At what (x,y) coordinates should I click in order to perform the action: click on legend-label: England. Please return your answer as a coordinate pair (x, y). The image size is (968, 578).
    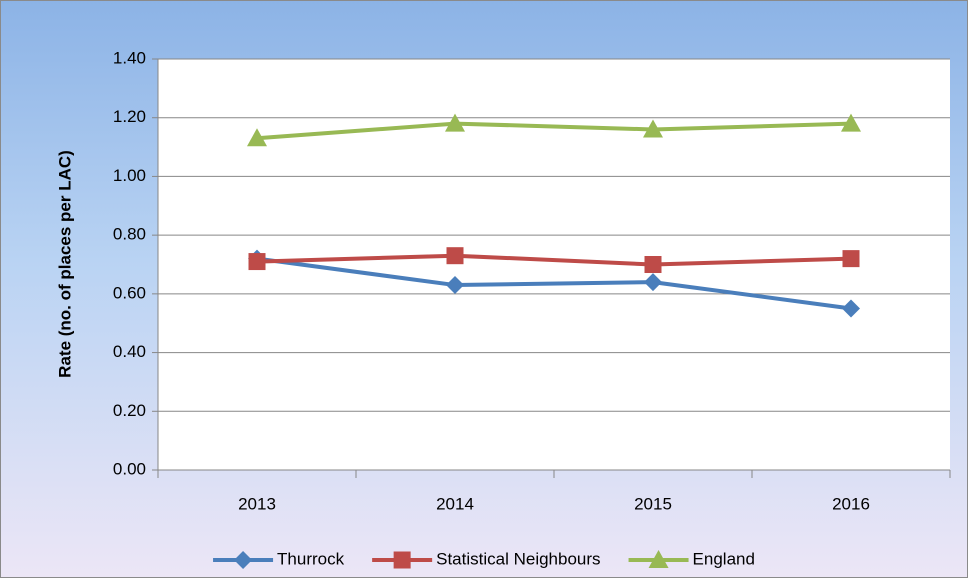
    Looking at the image, I should click on (724, 558).